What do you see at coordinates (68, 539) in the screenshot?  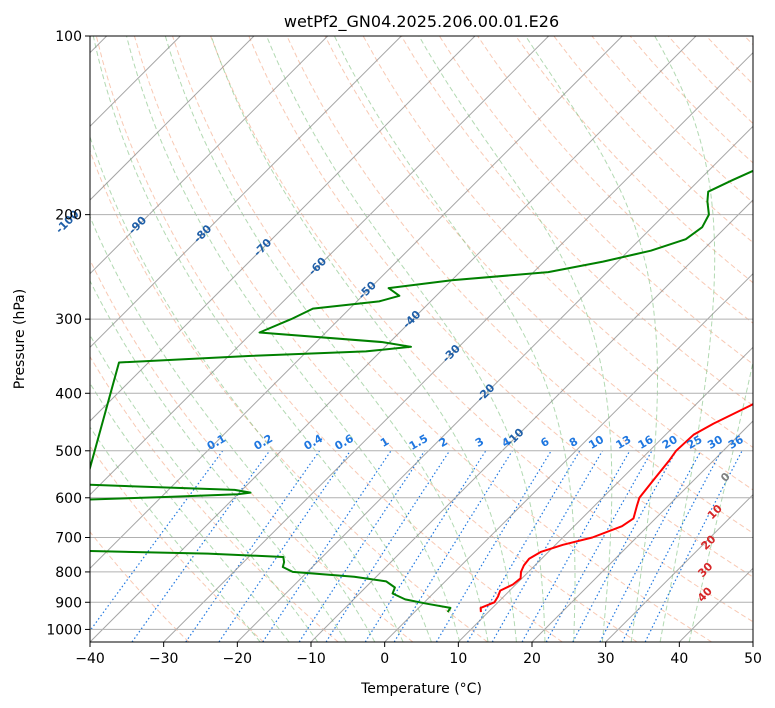 I see `y-tick-label: 700` at bounding box center [68, 539].